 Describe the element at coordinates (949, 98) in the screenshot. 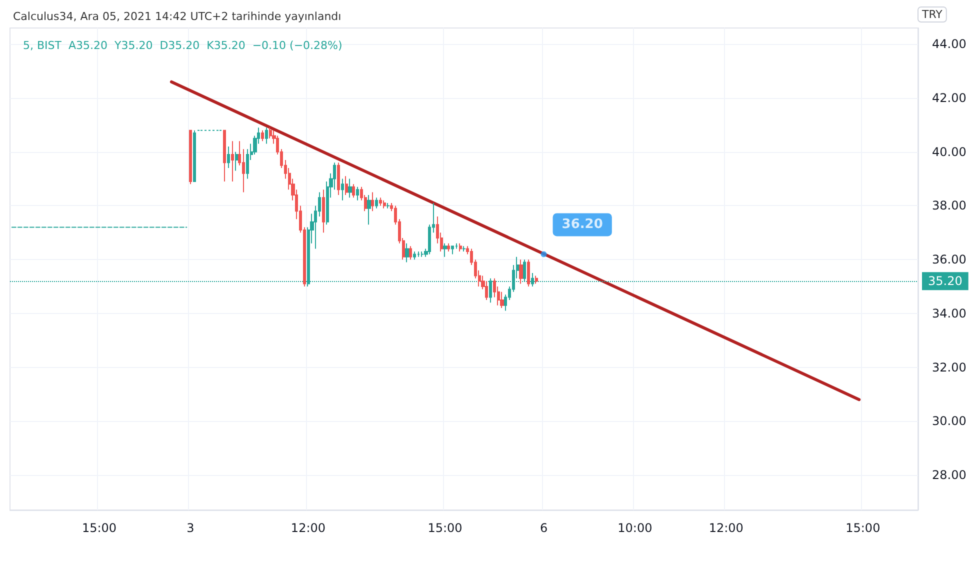

I see `y-tick-label: 42.00` at that location.